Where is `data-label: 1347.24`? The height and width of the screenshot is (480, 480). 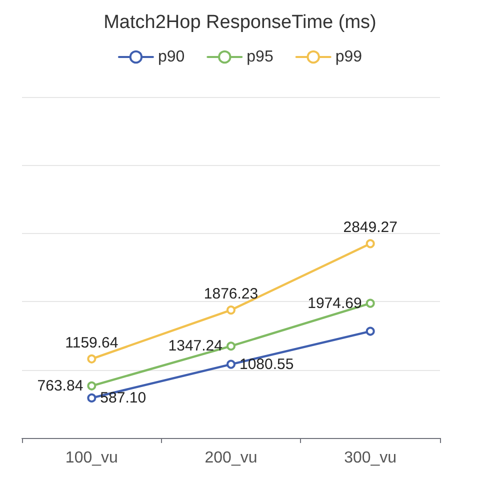
data-label: 1347.24 is located at coordinates (195, 346).